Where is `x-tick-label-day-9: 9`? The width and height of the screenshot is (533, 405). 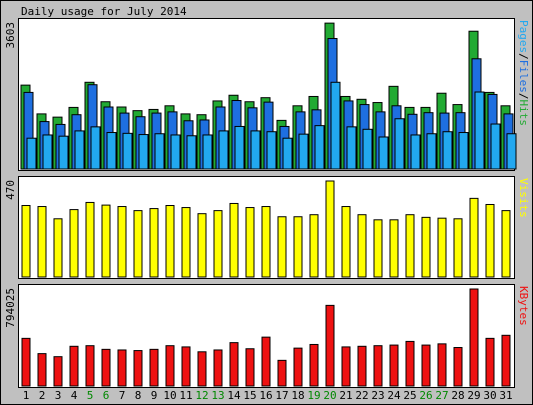 x-tick-label-day-9: 9 is located at coordinates (154, 395).